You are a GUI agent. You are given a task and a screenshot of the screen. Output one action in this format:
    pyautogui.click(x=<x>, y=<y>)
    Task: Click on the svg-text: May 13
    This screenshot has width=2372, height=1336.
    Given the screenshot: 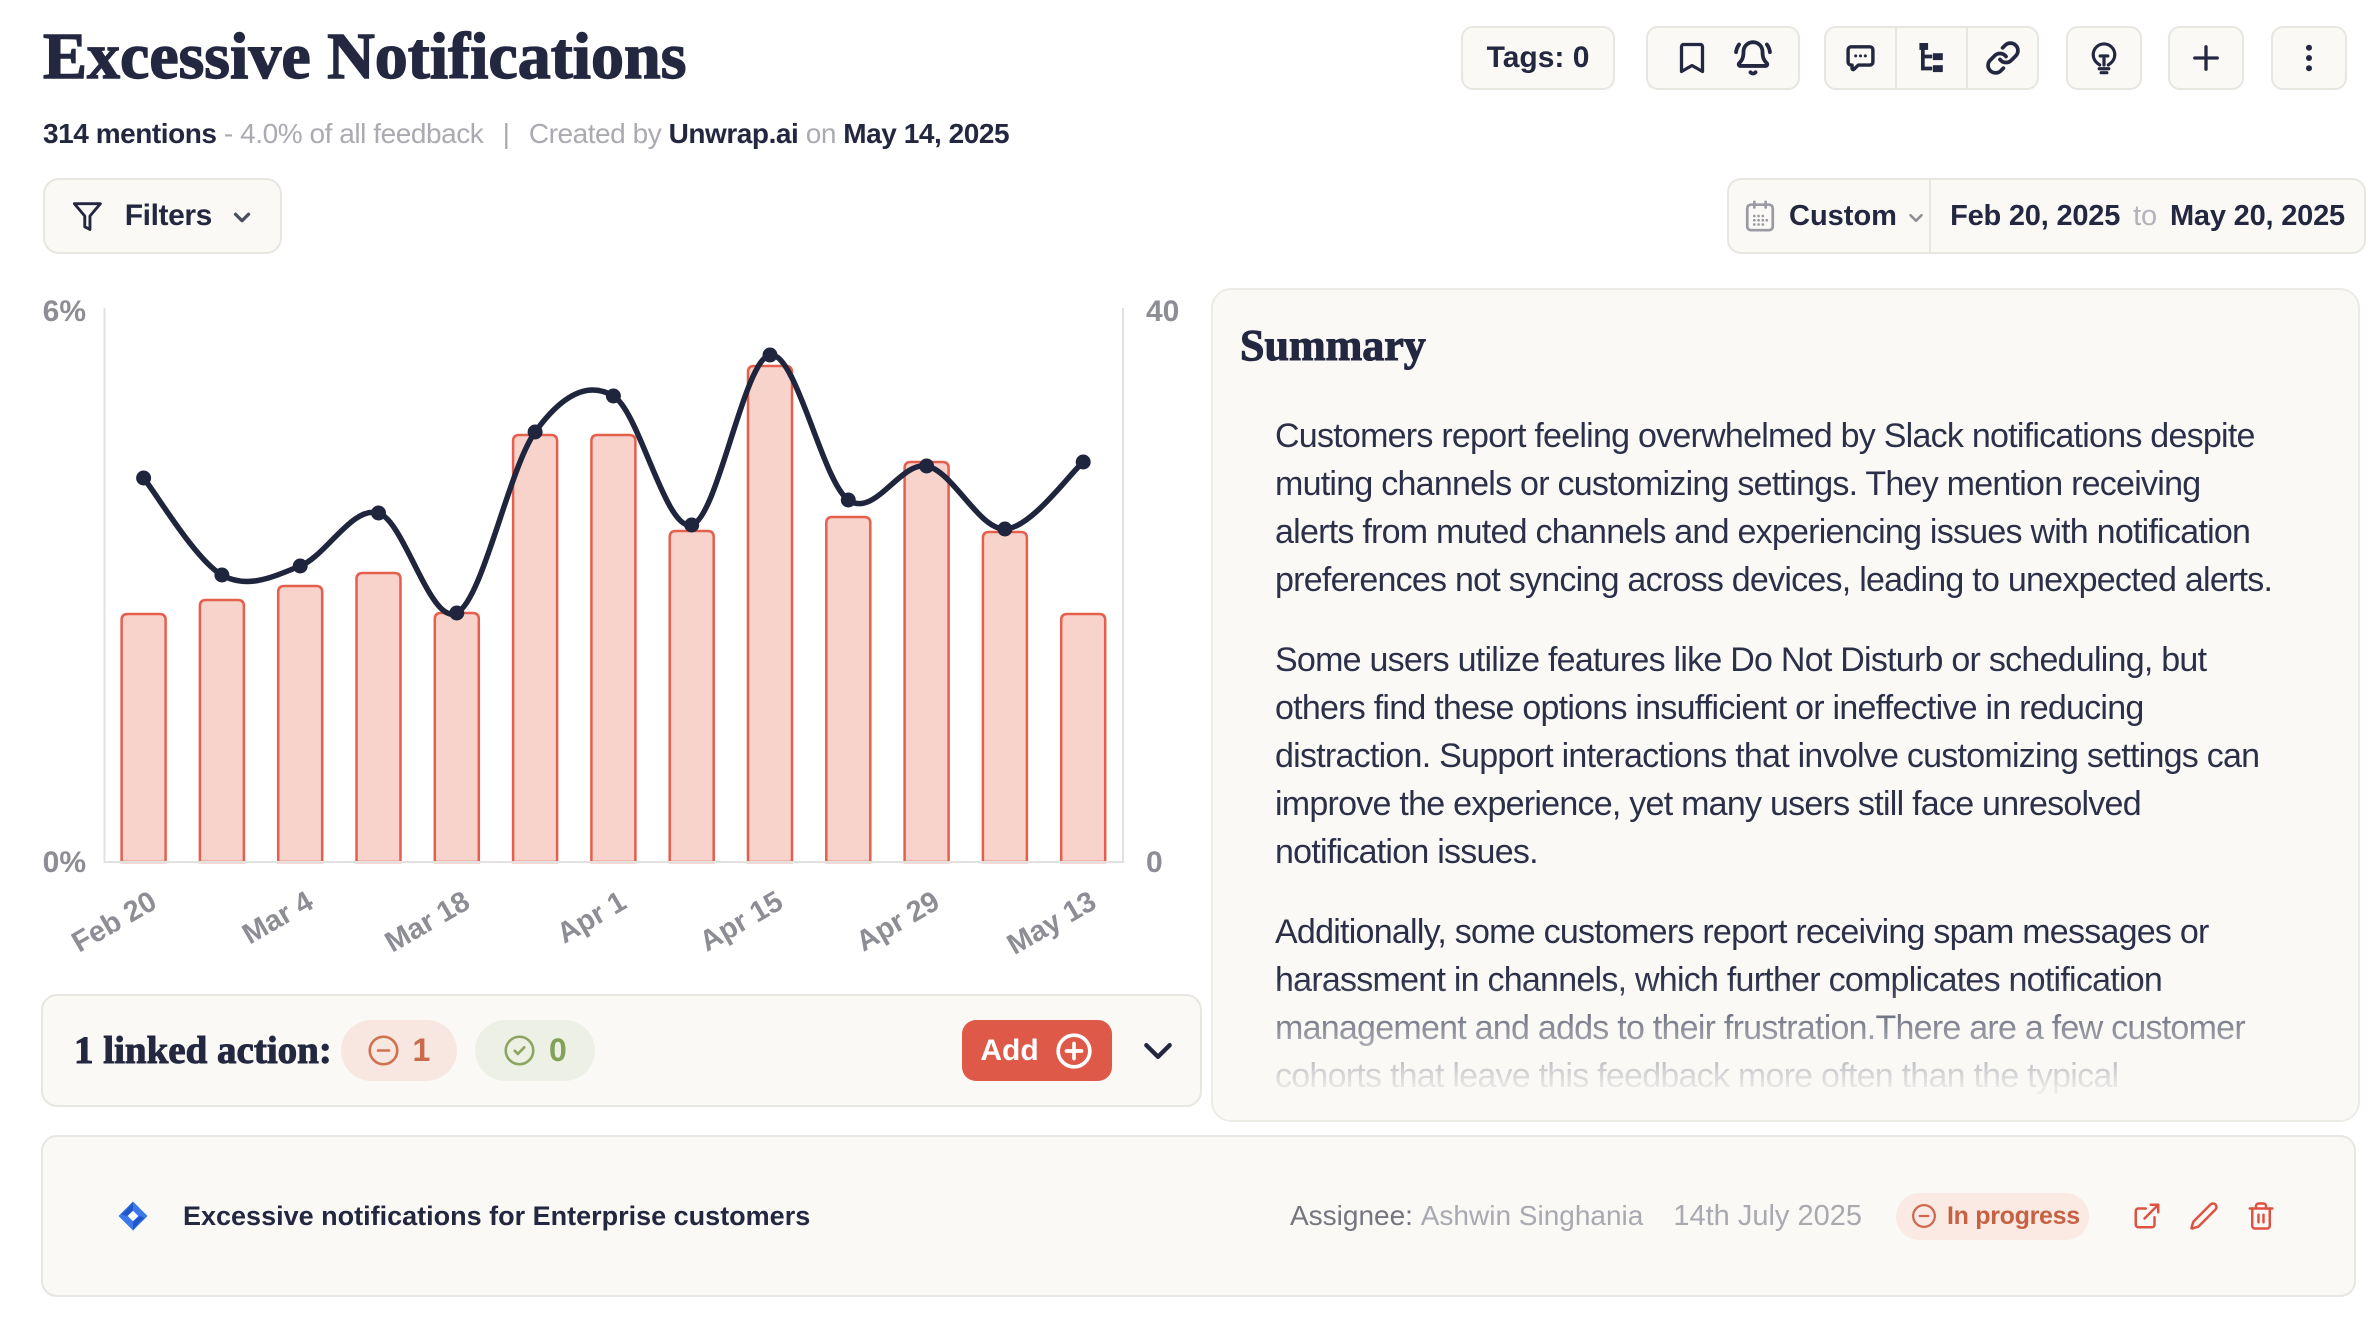 What is the action you would take?
    pyautogui.click(x=1052, y=923)
    